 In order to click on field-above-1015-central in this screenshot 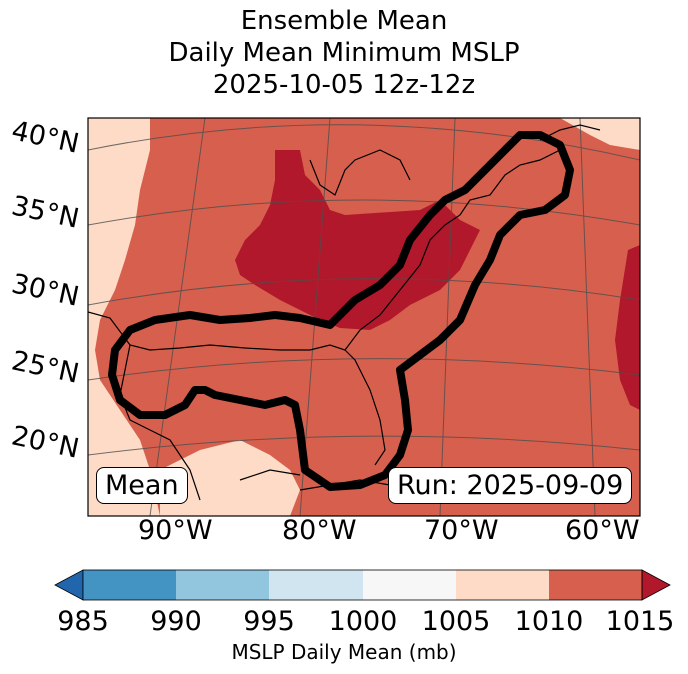, I will do `click(357, 240)`.